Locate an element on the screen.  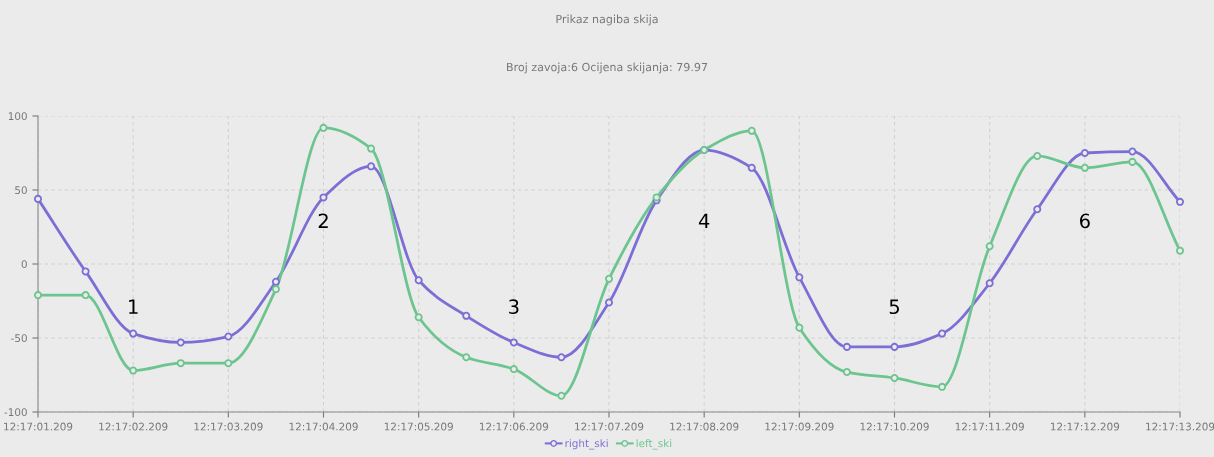
x-tick-label: 12:17:03.209 is located at coordinates (228, 426).